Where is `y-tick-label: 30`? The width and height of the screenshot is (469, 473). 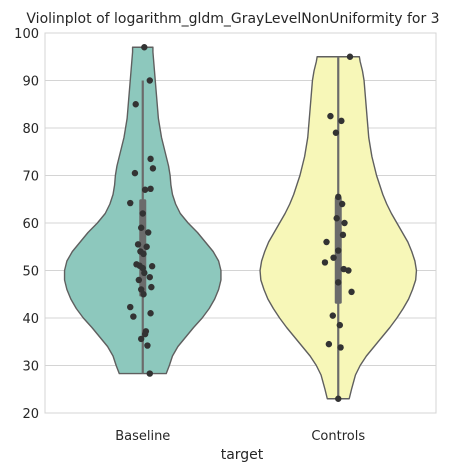
y-tick-label: 30 is located at coordinates (30, 367).